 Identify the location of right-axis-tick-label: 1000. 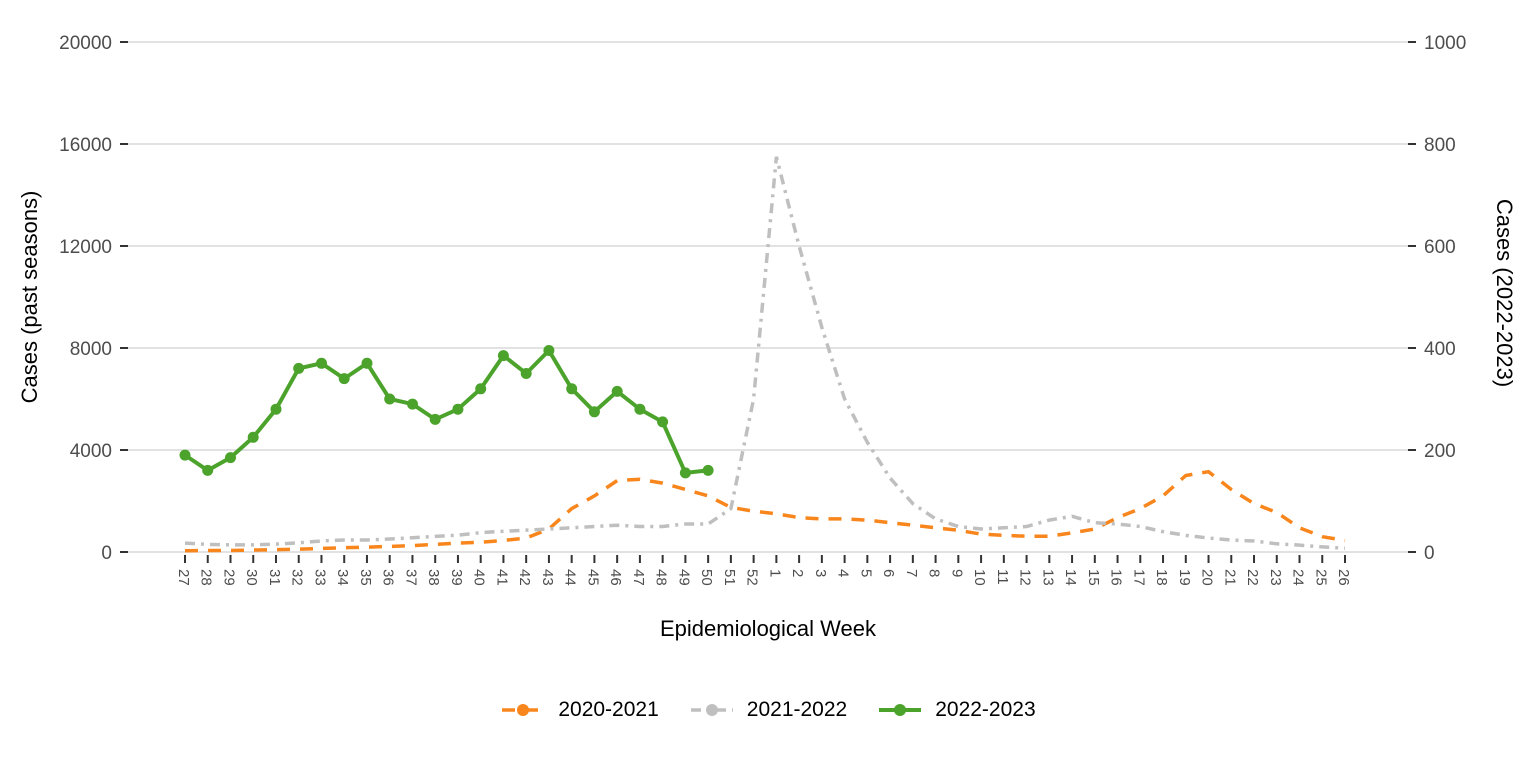
(1445, 43).